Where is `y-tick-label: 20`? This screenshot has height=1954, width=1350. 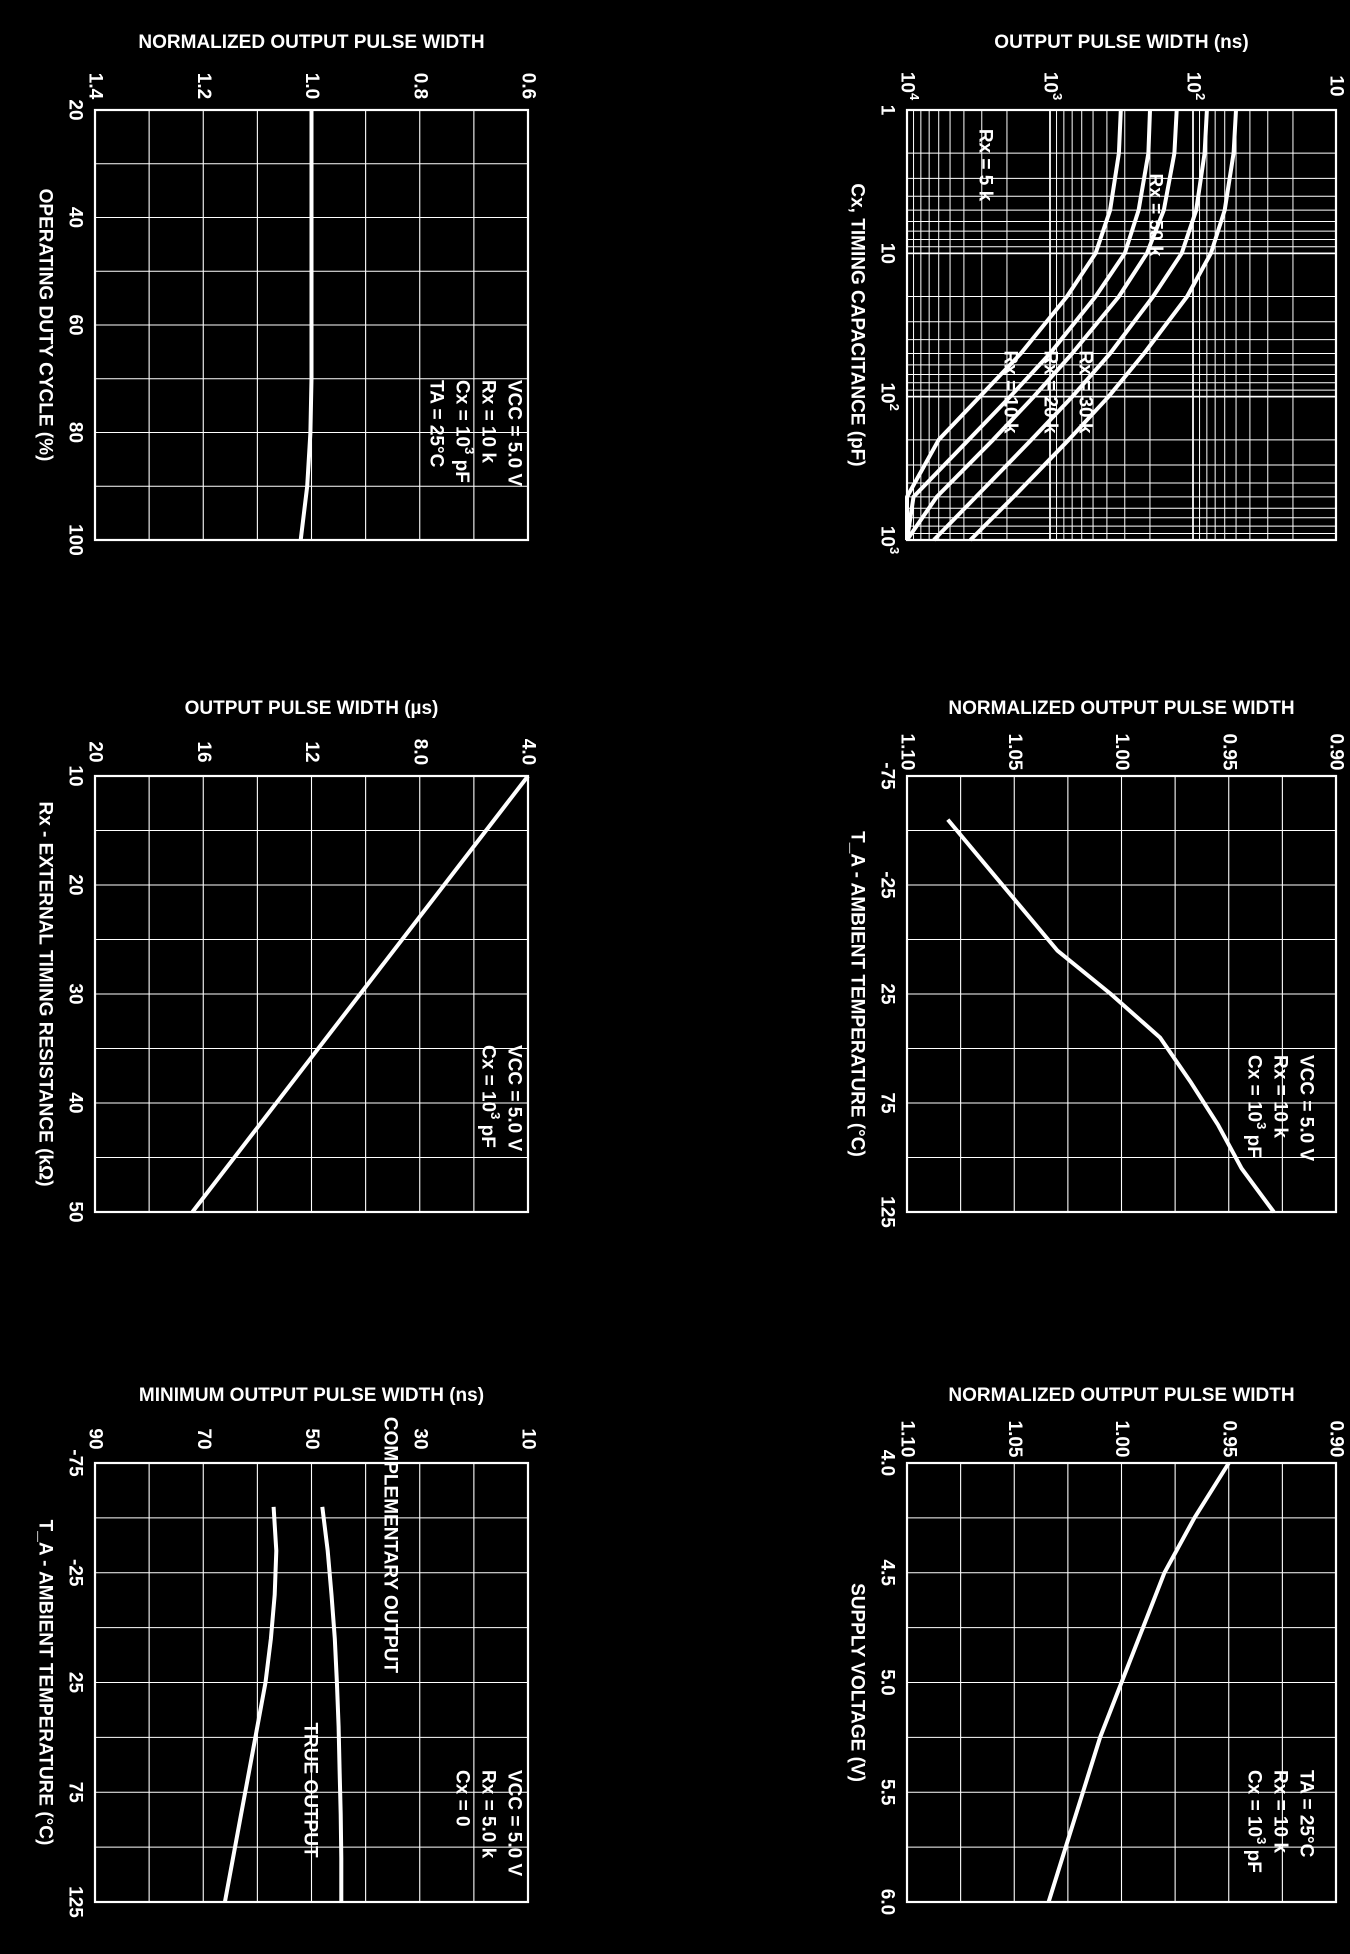 y-tick-label: 20 is located at coordinates (95, 751).